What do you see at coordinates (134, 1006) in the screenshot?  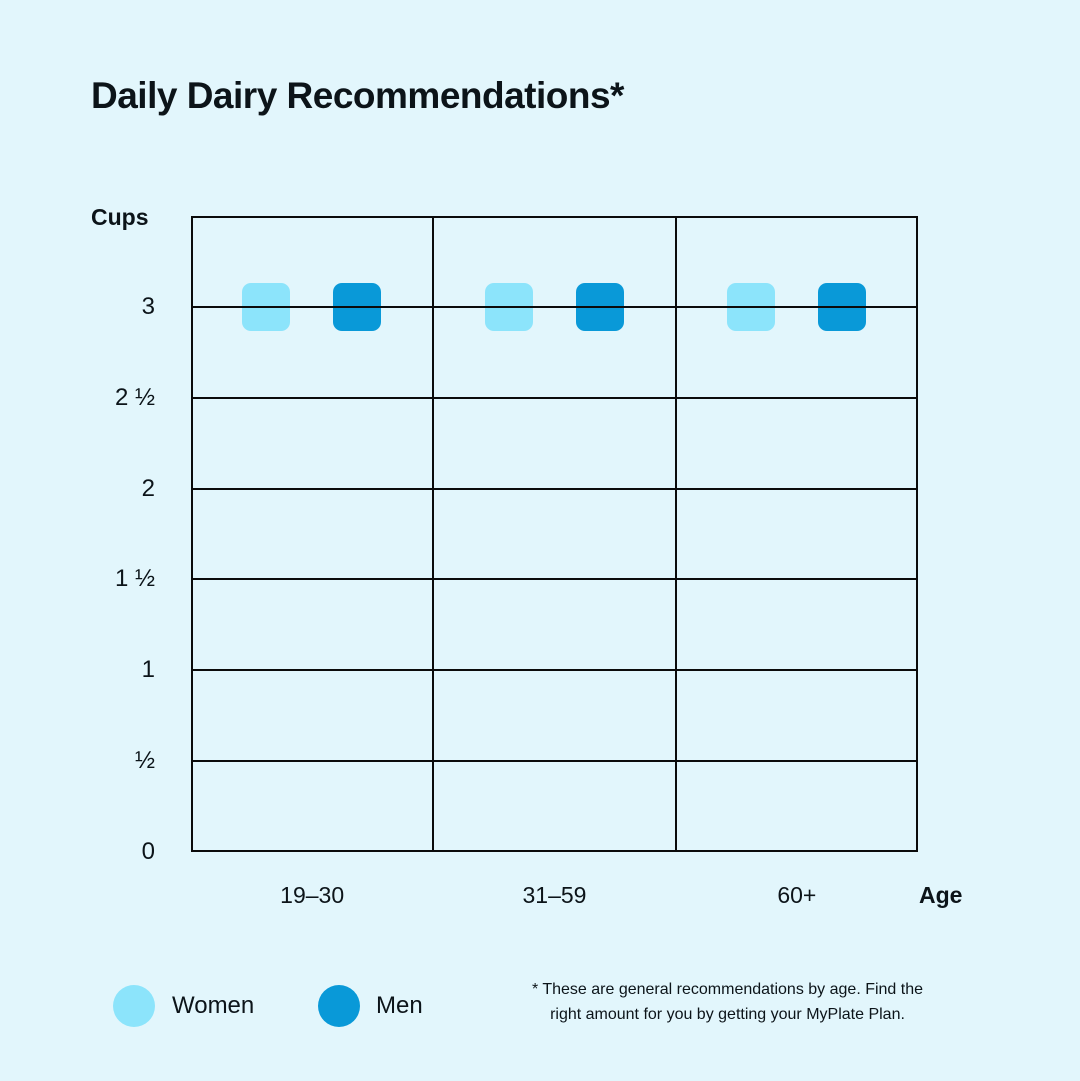 I see `legend-swatch-women` at bounding box center [134, 1006].